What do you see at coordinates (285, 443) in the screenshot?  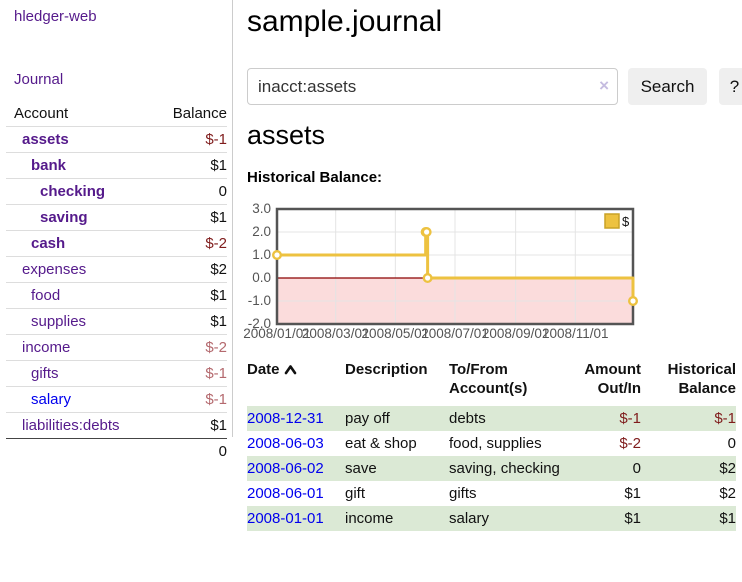 I see `transaction-date-link: 2008-06-03` at bounding box center [285, 443].